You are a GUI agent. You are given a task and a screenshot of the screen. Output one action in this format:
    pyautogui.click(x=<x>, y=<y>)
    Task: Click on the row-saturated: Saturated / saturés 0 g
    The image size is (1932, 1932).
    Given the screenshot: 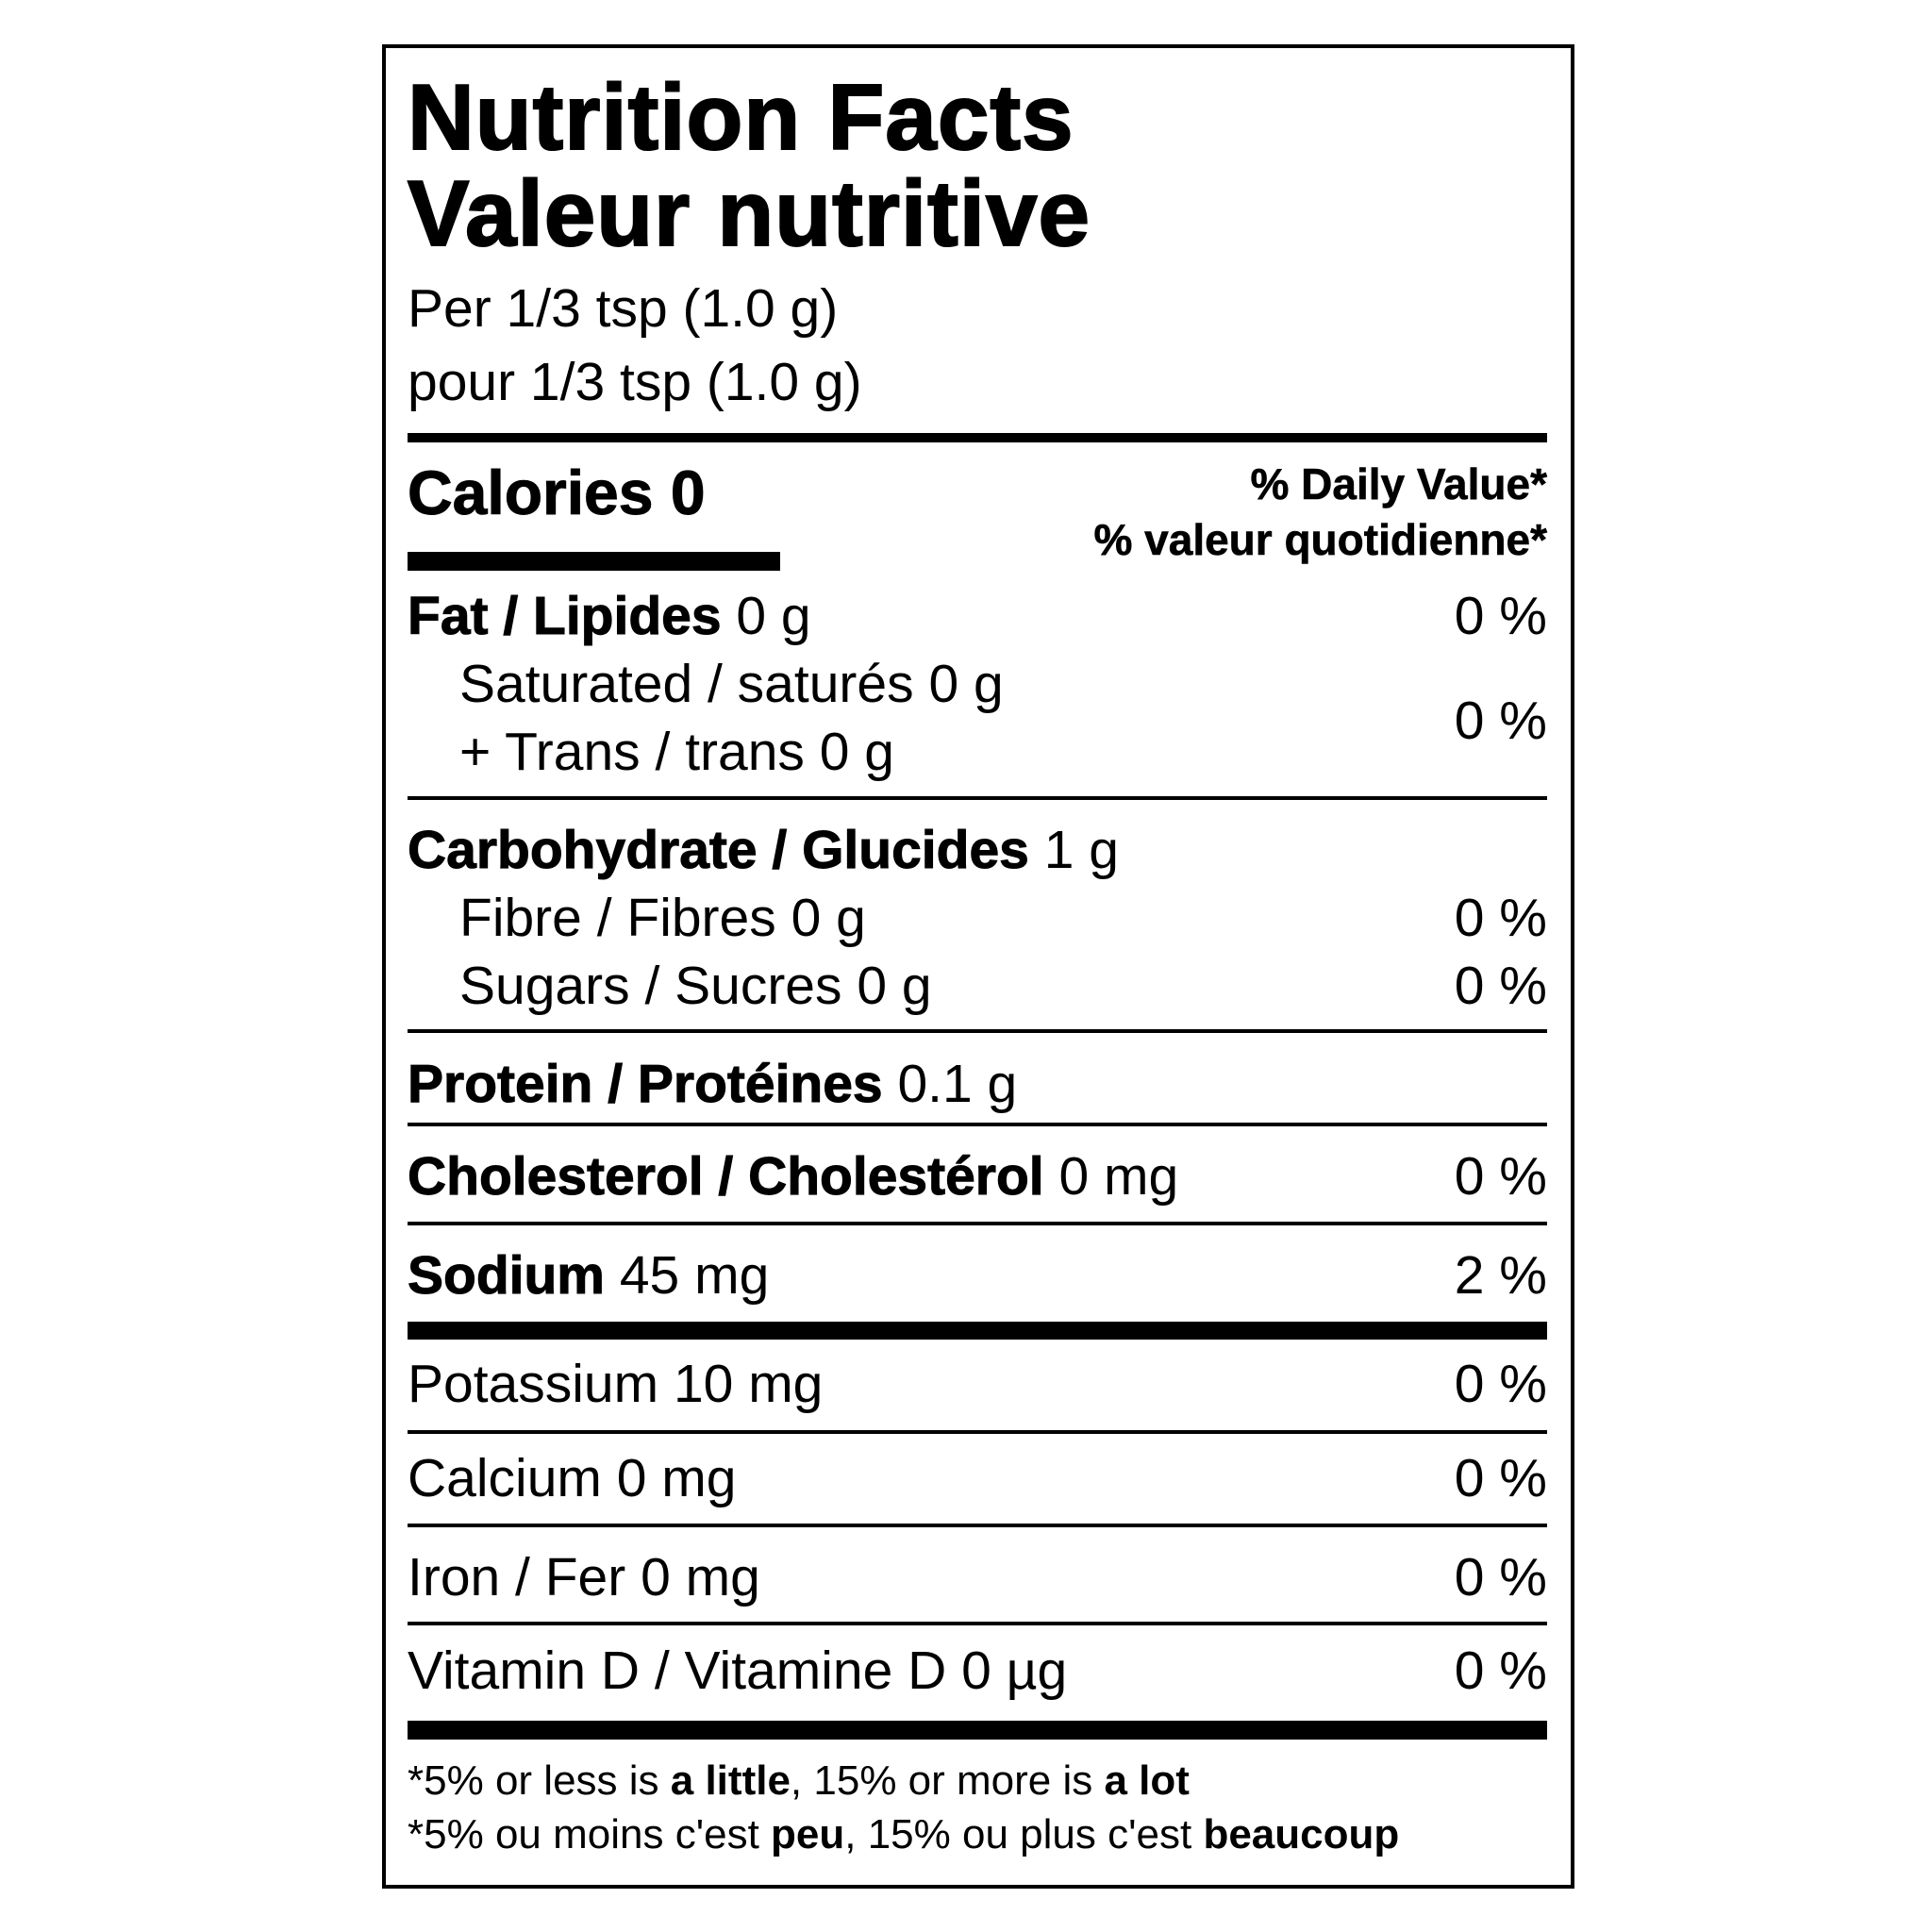 What is the action you would take?
    pyautogui.click(x=1003, y=684)
    